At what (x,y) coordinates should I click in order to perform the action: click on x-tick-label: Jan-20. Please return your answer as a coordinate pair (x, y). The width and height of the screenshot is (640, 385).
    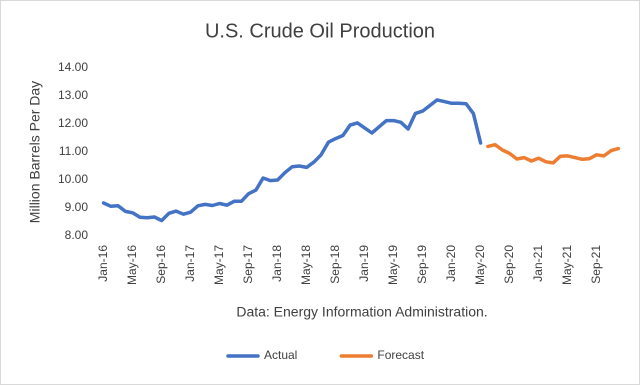
    Looking at the image, I should click on (451, 263).